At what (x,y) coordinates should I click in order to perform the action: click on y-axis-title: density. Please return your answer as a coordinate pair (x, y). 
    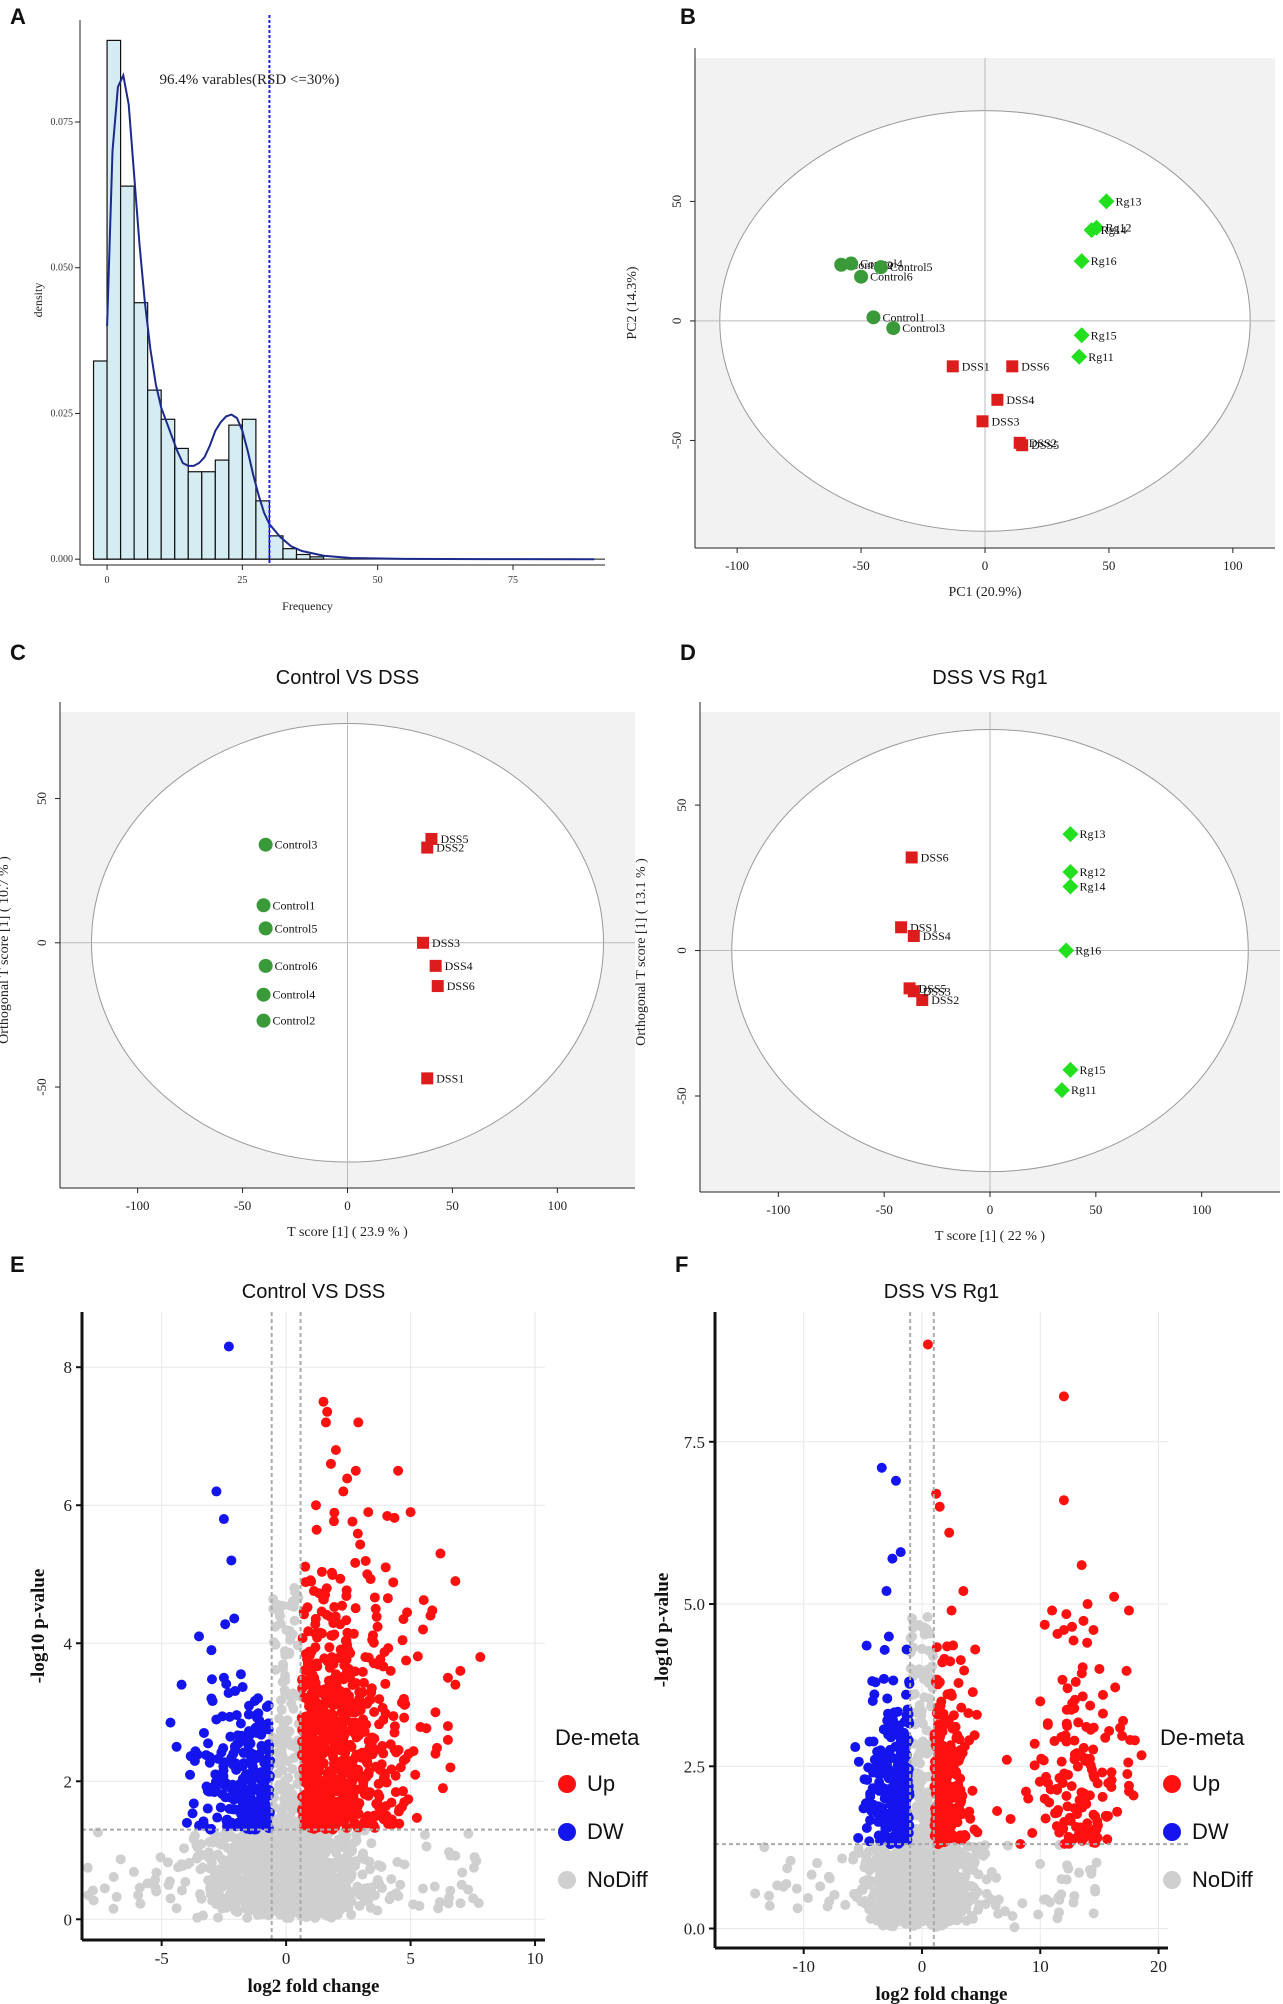
    Looking at the image, I should click on (38, 300).